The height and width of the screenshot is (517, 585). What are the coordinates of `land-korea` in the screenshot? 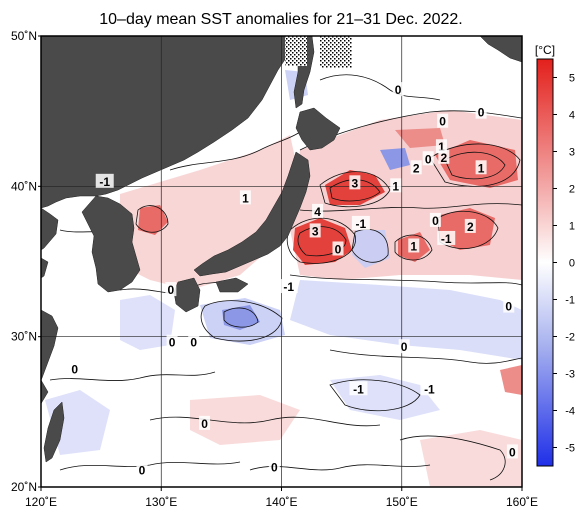 It's located at (111, 244).